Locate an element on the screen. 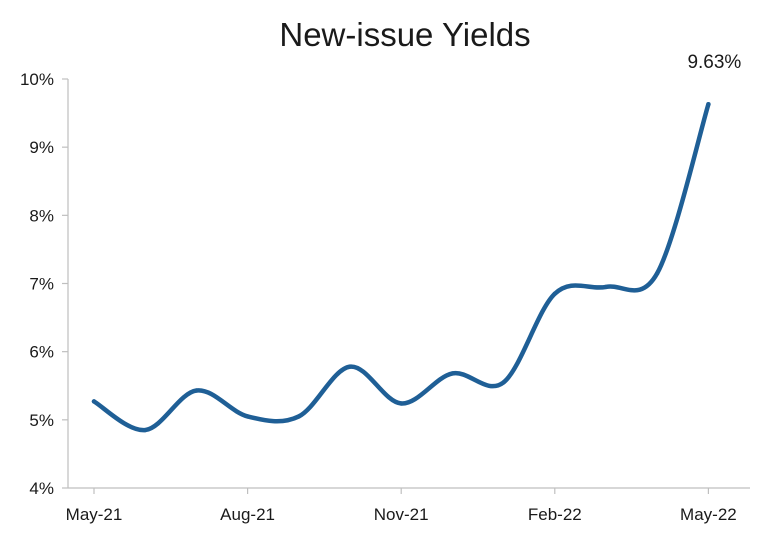 This screenshot has width=768, height=547. x-tick-label: May-22 is located at coordinates (708, 514).